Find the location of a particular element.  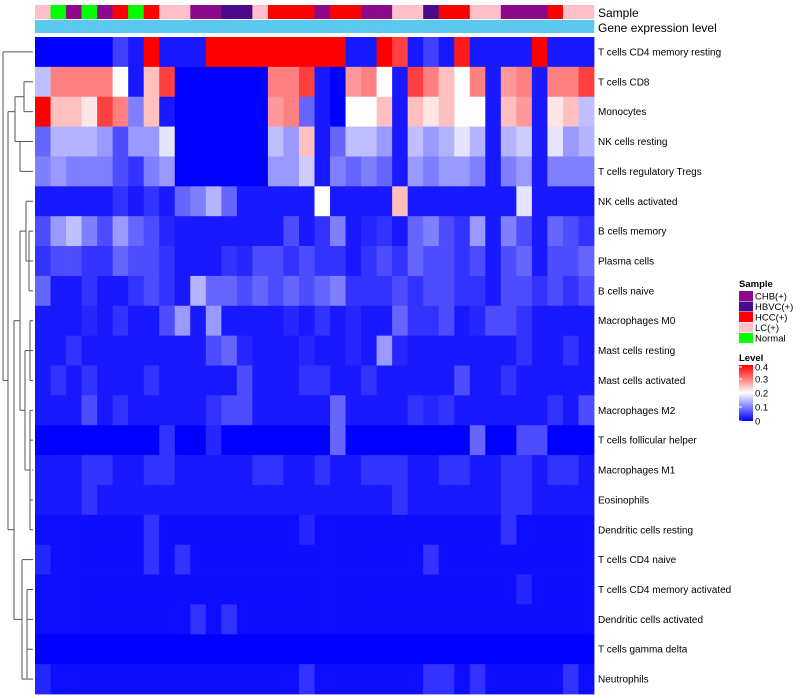

row-label: T cells follicular helper is located at coordinates (647, 441).